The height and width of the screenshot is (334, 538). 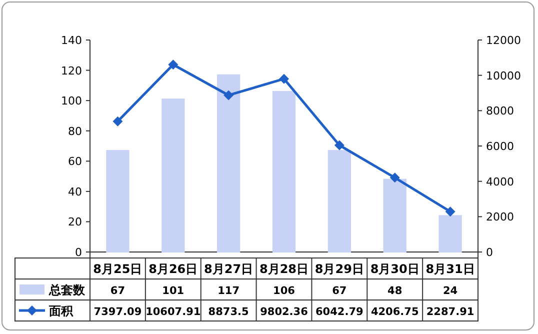 What do you see at coordinates (500, 146) in the screenshot?
I see `y2tick: 6000` at bounding box center [500, 146].